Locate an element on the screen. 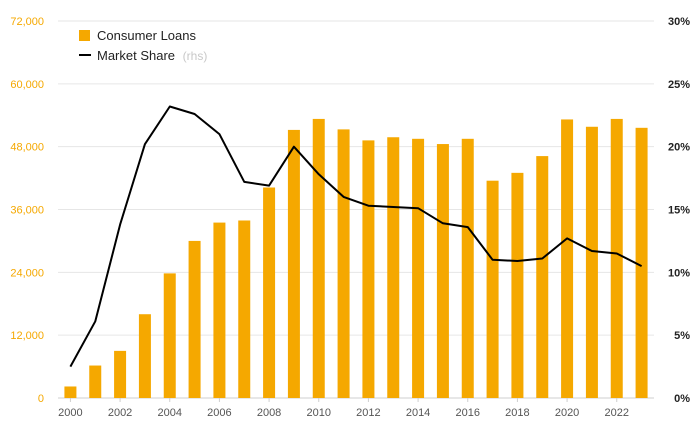 This screenshot has height=433, width=700. right-tick-label: 10% is located at coordinates (679, 273).